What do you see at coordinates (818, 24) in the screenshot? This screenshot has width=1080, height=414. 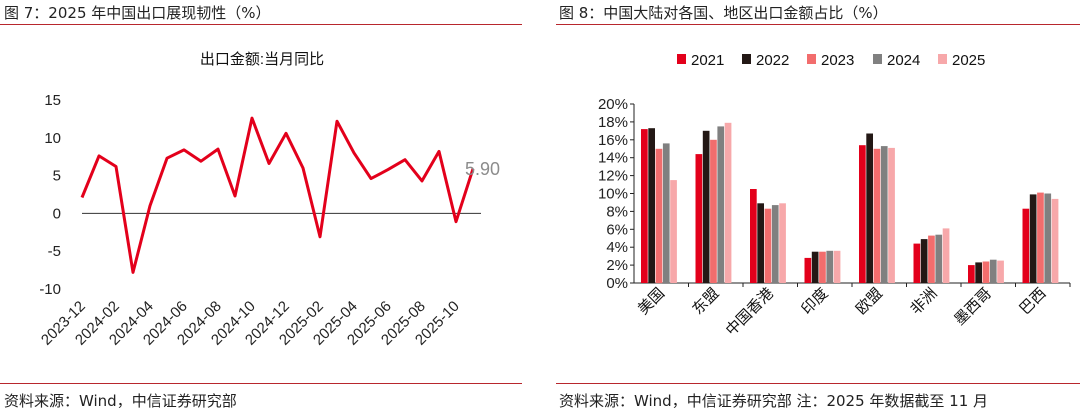 I see `right-title-rule` at bounding box center [818, 24].